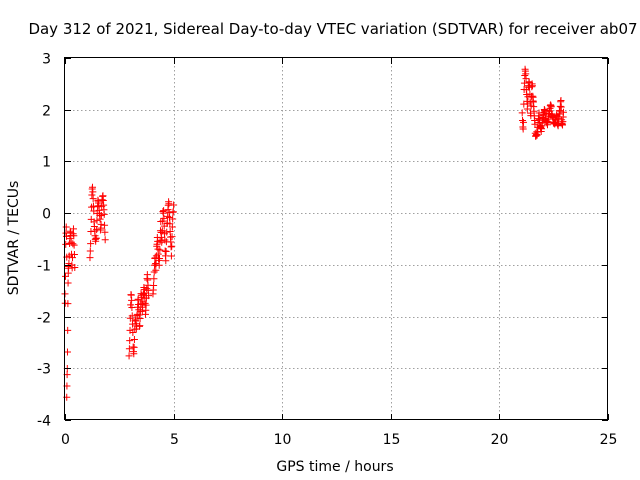 The image size is (640, 480). I want to click on y-tick-labels: -4 -3 -2 -1 0 1 2 3, so click(44, 241).